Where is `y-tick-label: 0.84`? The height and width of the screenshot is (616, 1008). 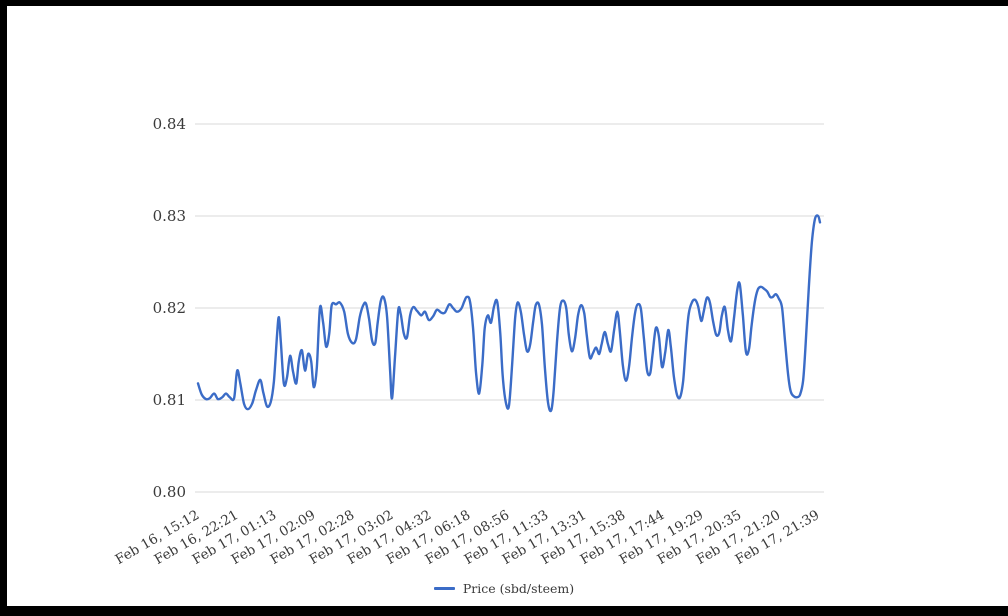
y-tick-label: 0.84 is located at coordinates (169, 124).